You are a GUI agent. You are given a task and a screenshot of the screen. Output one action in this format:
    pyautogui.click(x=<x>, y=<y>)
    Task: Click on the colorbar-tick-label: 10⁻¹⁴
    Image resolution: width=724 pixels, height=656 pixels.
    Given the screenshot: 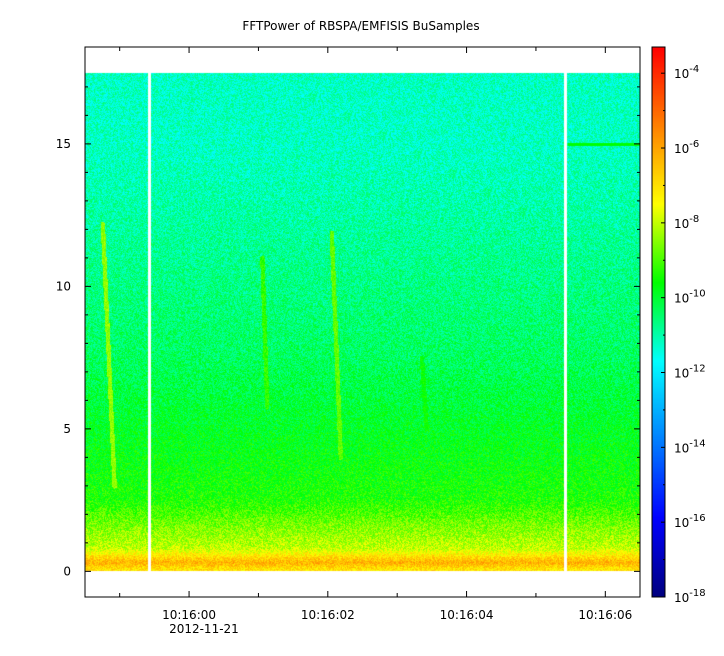 What is the action you would take?
    pyautogui.click(x=690, y=446)
    